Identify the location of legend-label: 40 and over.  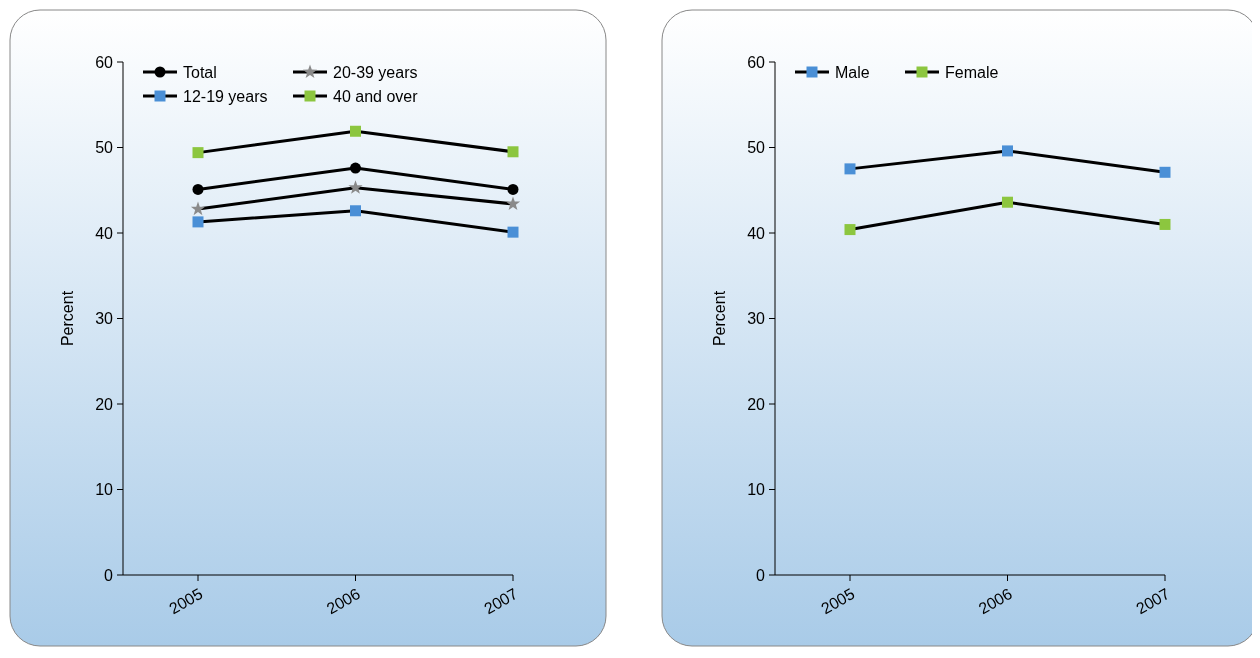
(376, 96).